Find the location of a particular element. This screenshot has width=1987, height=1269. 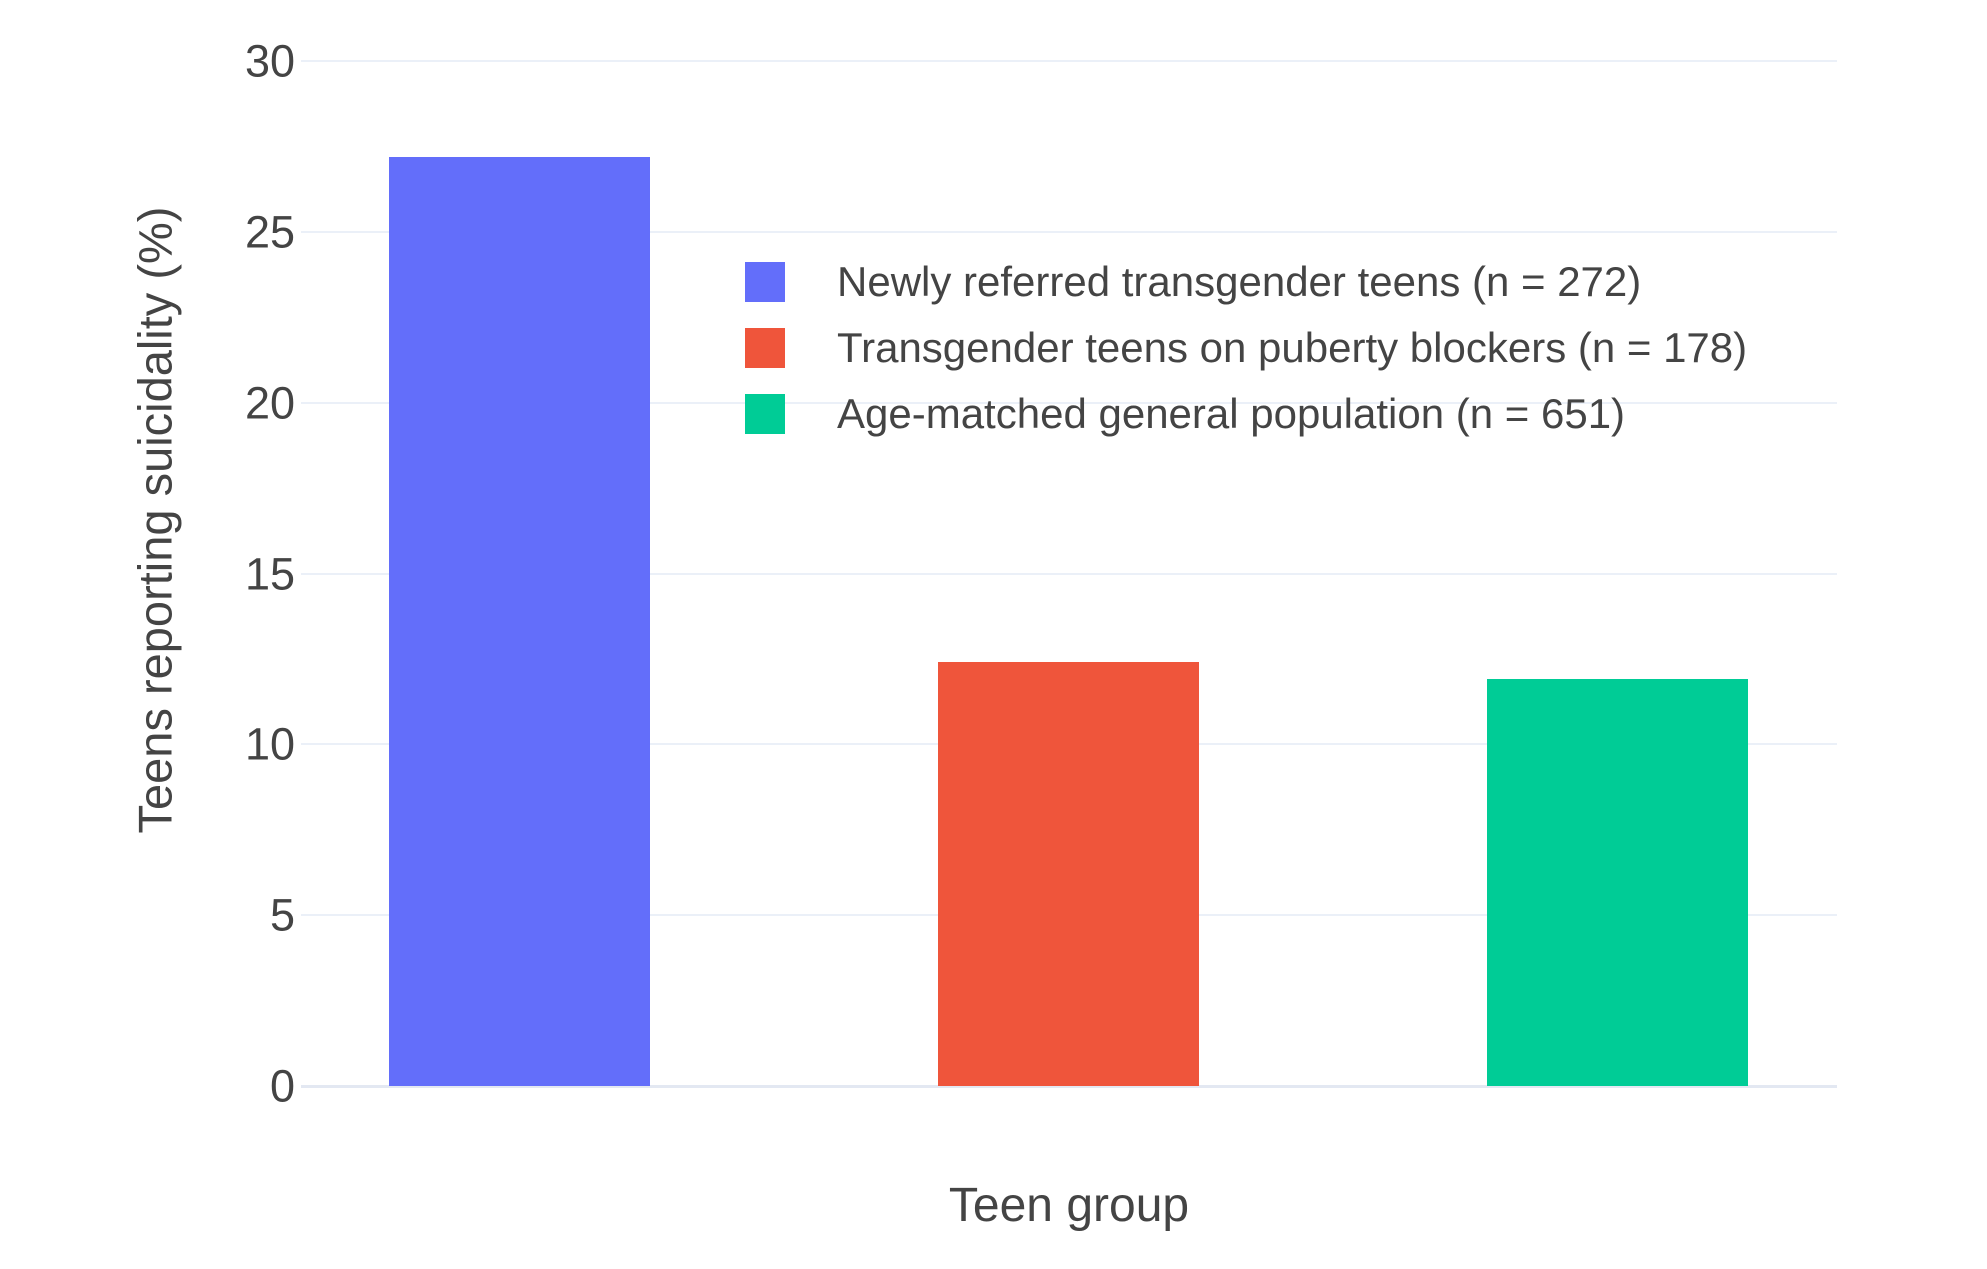

x-axis-zero-line is located at coordinates (1069, 1086).